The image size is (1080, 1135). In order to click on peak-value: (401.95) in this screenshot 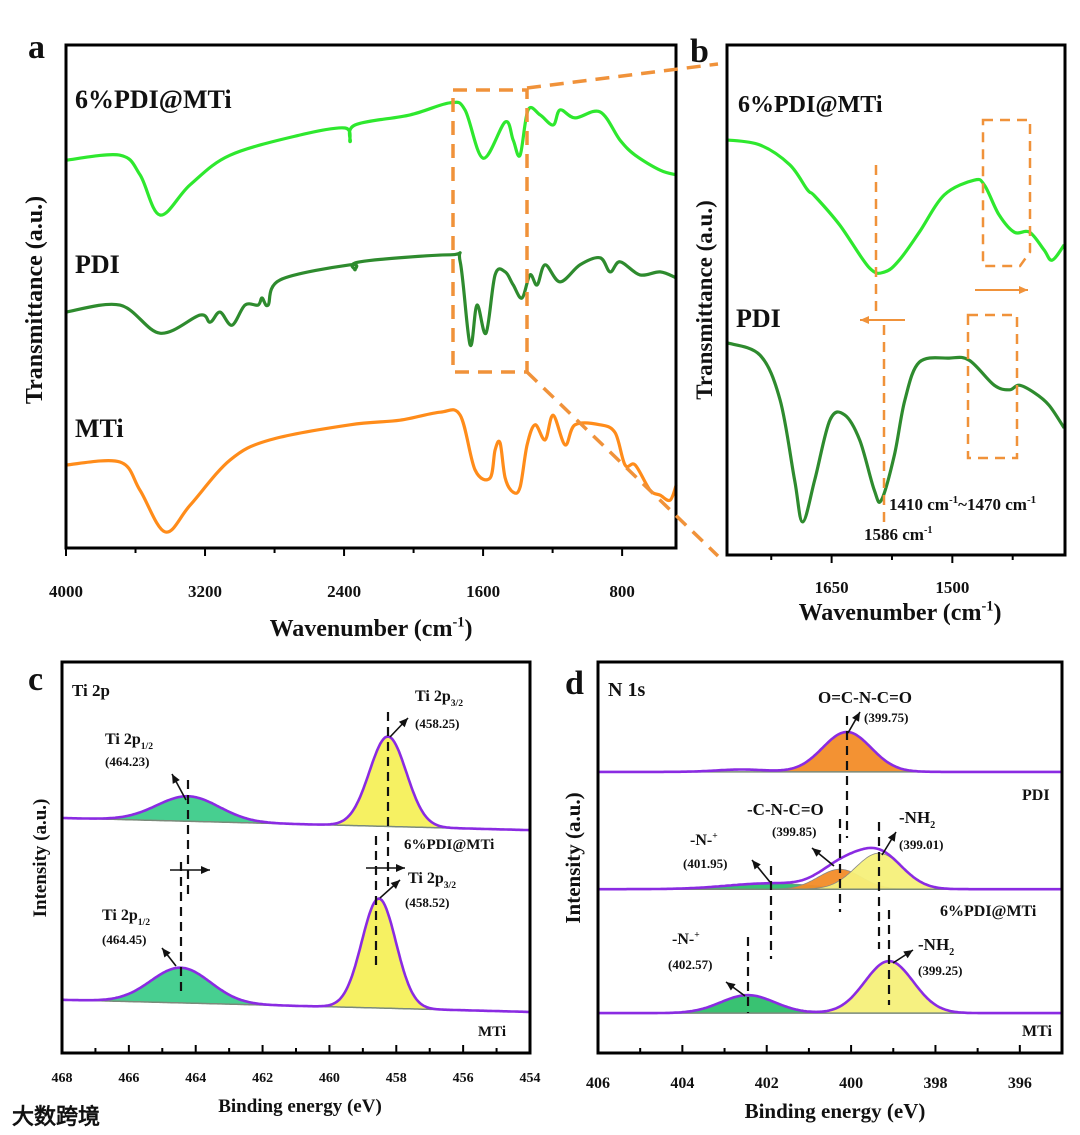, I will do `click(705, 863)`.